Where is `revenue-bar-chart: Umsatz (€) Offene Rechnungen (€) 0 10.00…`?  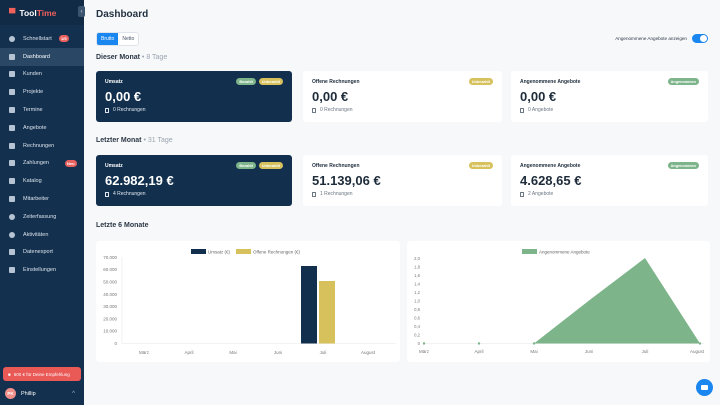 revenue-bar-chart: Umsatz (€) Offene Rechnungen (€) 0 10.00… is located at coordinates (248, 301).